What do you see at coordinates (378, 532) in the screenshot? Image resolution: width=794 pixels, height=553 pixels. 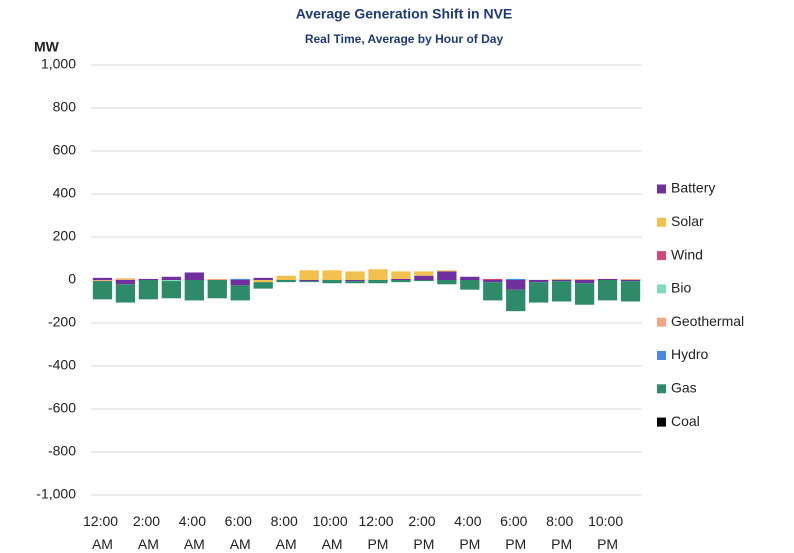 I see `x-tick-label: 12:00 PM` at bounding box center [378, 532].